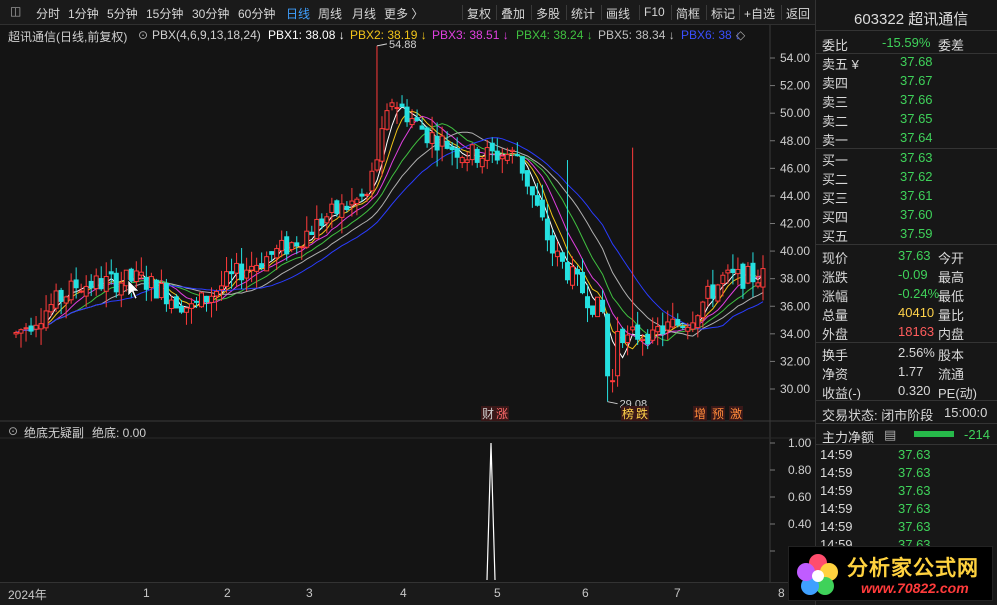 Image resolution: width=997 pixels, height=605 pixels. Describe the element at coordinates (800, 443) in the screenshot. I see `sub-axis-label: 1.00` at that location.